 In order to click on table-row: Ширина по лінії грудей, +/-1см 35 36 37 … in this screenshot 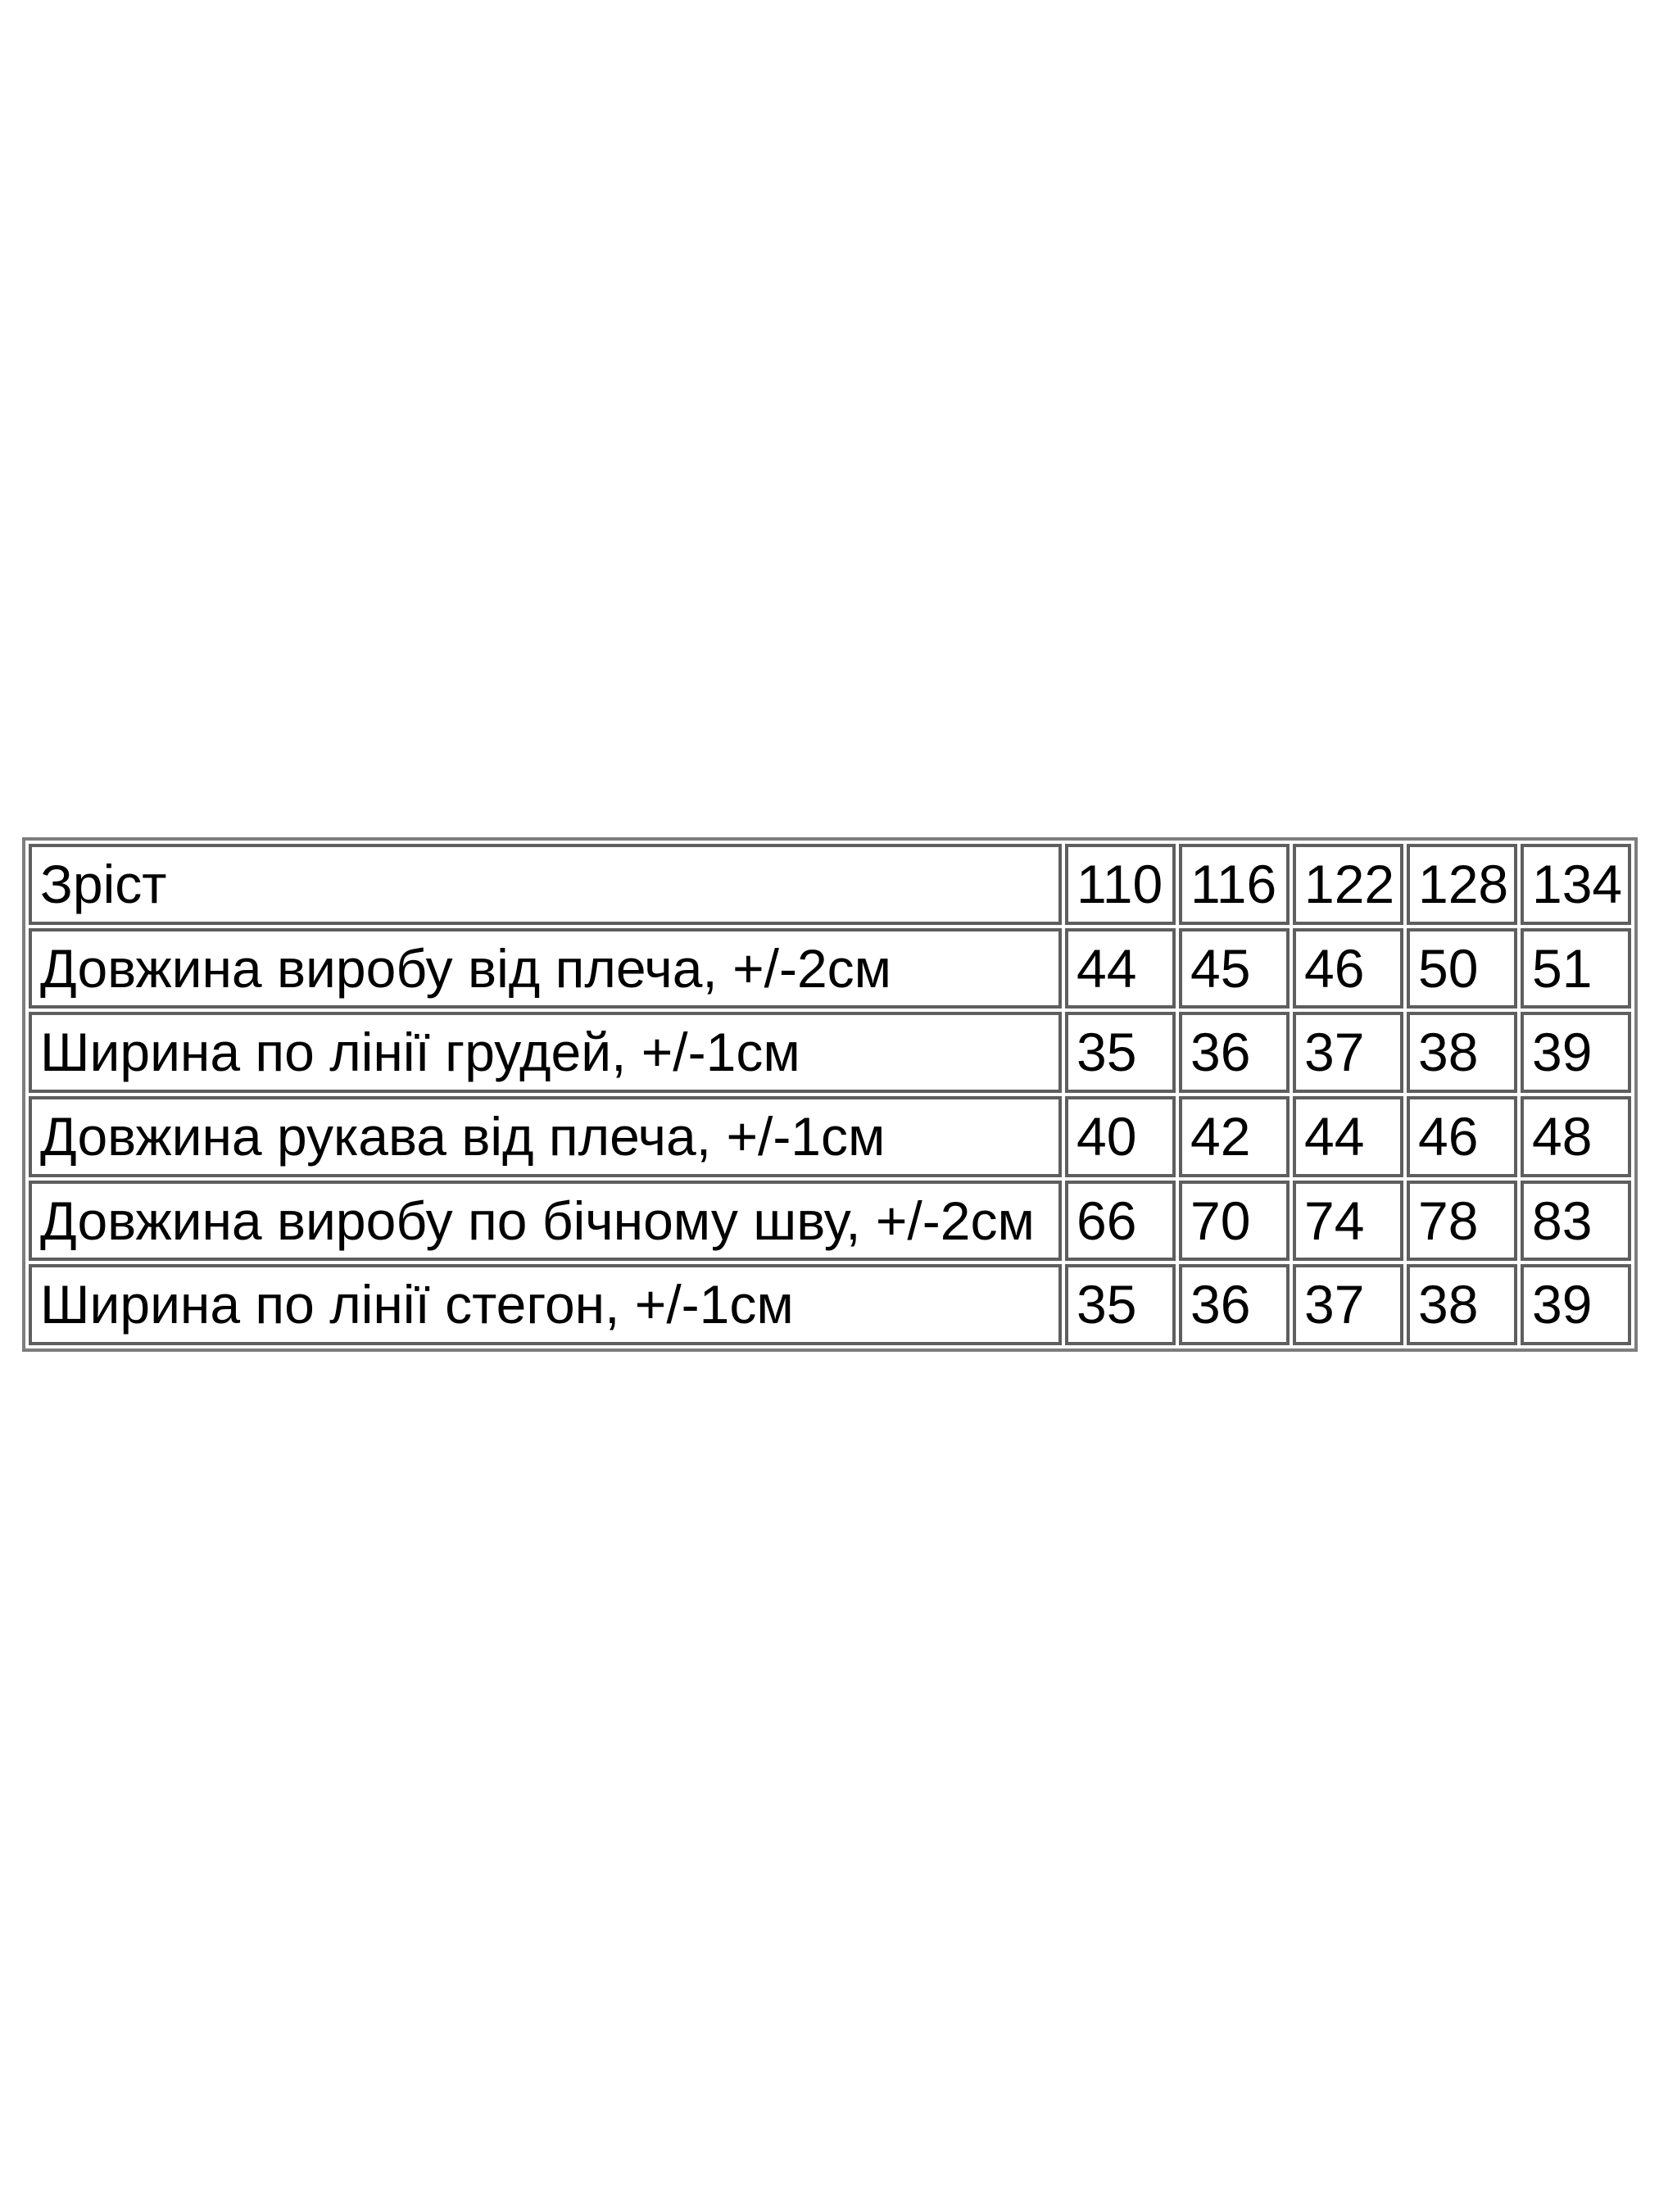, I will do `click(830, 1052)`.